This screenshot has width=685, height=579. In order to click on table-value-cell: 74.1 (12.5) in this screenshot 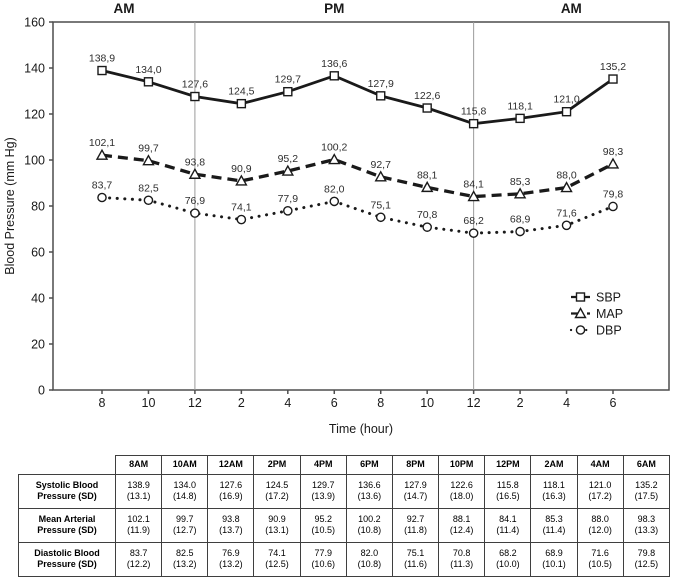, I will do `click(277, 559)`.